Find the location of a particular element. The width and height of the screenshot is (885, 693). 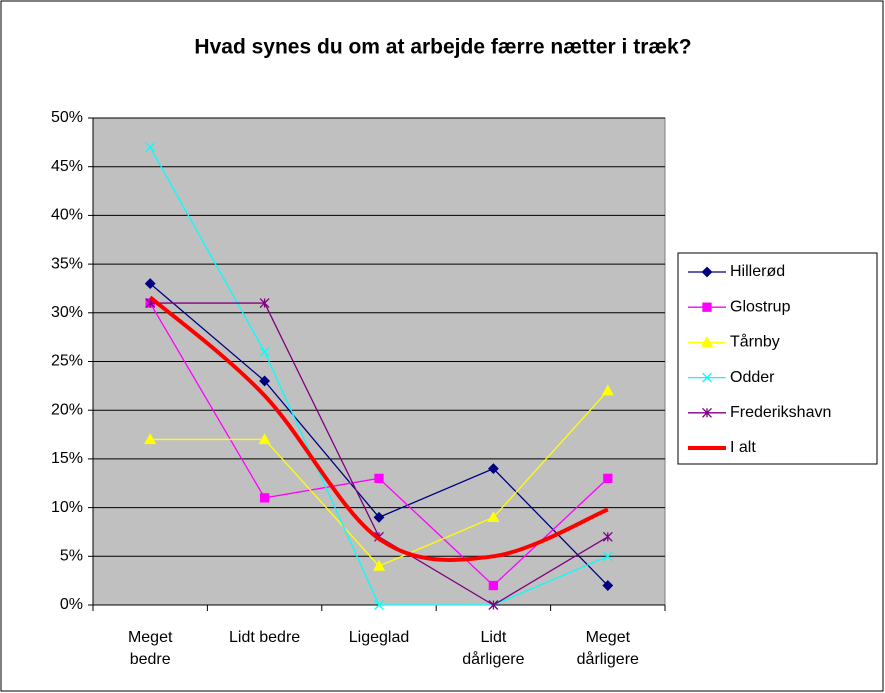

y-tick-label: 10% is located at coordinates (67, 507).